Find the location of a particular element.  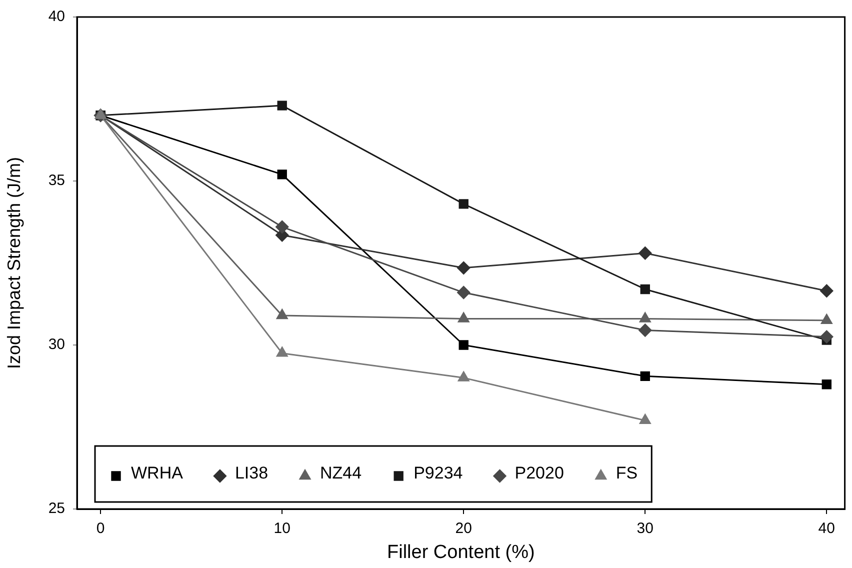

x-tick-label: 20 is located at coordinates (463, 529).